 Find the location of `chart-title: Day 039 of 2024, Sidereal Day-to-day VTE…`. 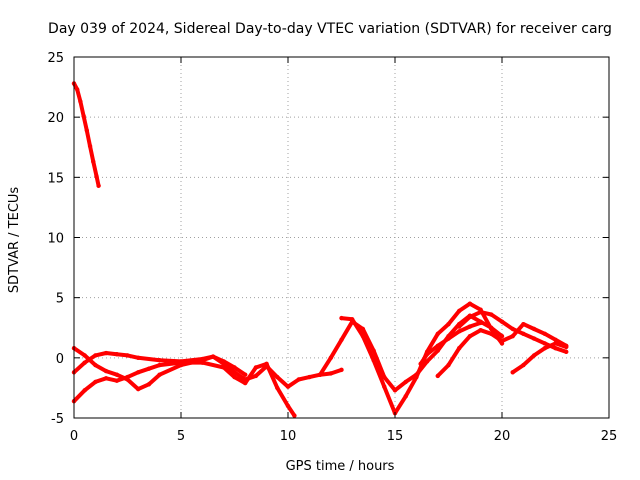

chart-title: Day 039 of 2024, Sidereal Day-to-day VTE… is located at coordinates (330, 29).